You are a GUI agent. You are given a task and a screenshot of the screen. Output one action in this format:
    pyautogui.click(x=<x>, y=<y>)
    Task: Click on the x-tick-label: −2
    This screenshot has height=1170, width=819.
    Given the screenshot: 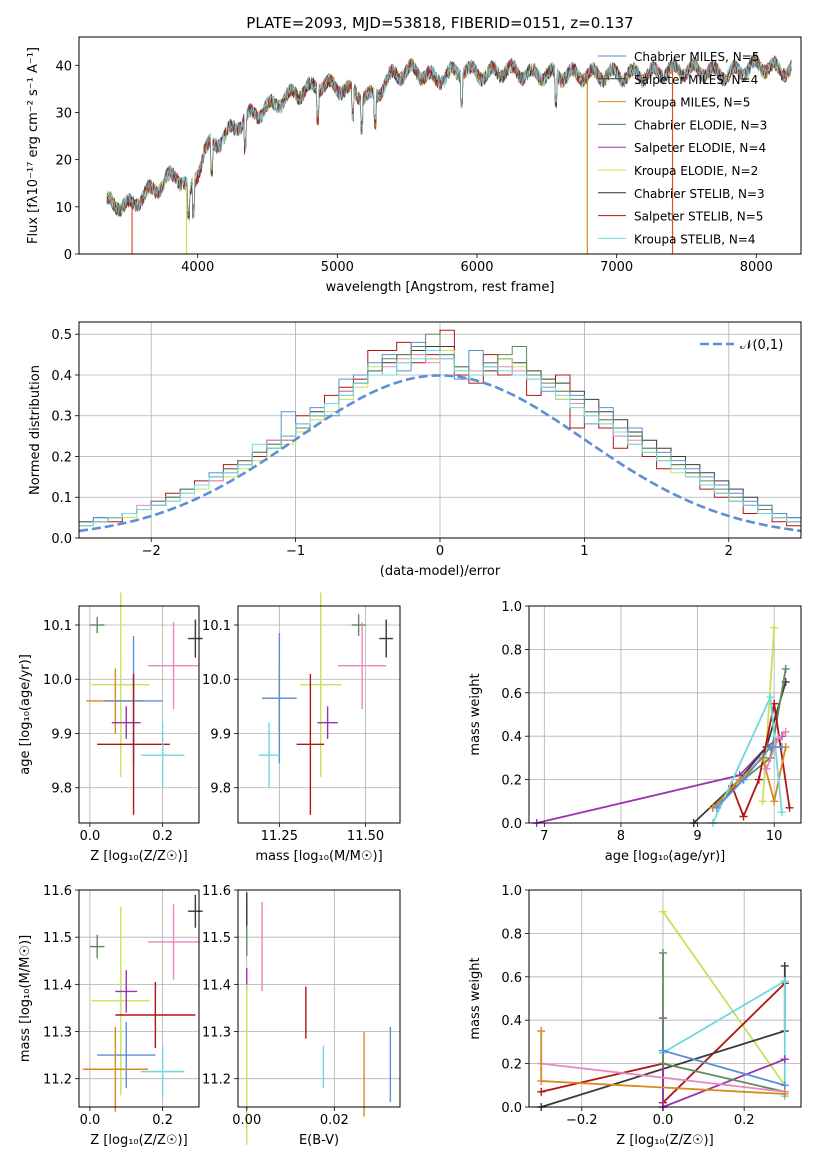 What is the action you would take?
    pyautogui.click(x=151, y=551)
    